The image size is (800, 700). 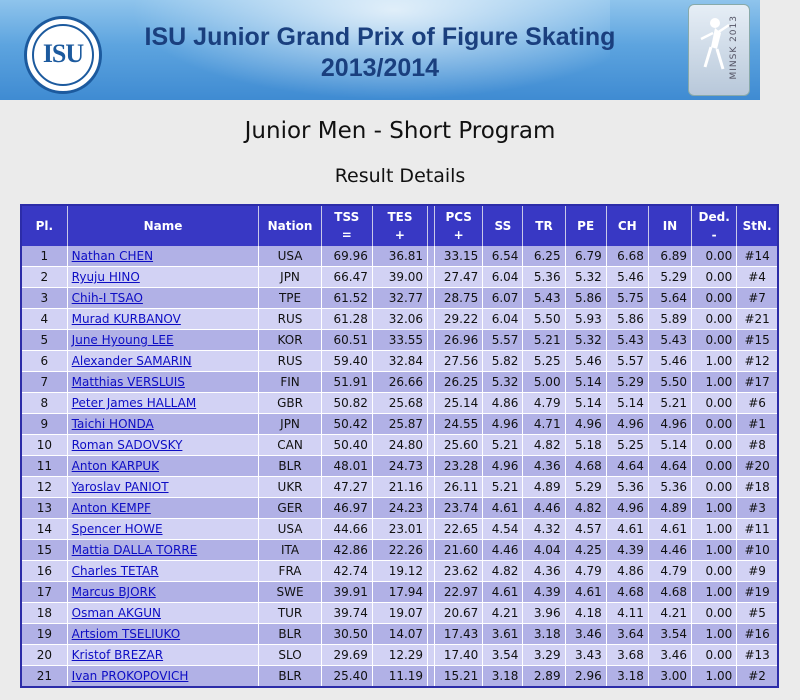 What do you see at coordinates (134, 403) in the screenshot?
I see `skater-name-link: Peter James HALLAM` at bounding box center [134, 403].